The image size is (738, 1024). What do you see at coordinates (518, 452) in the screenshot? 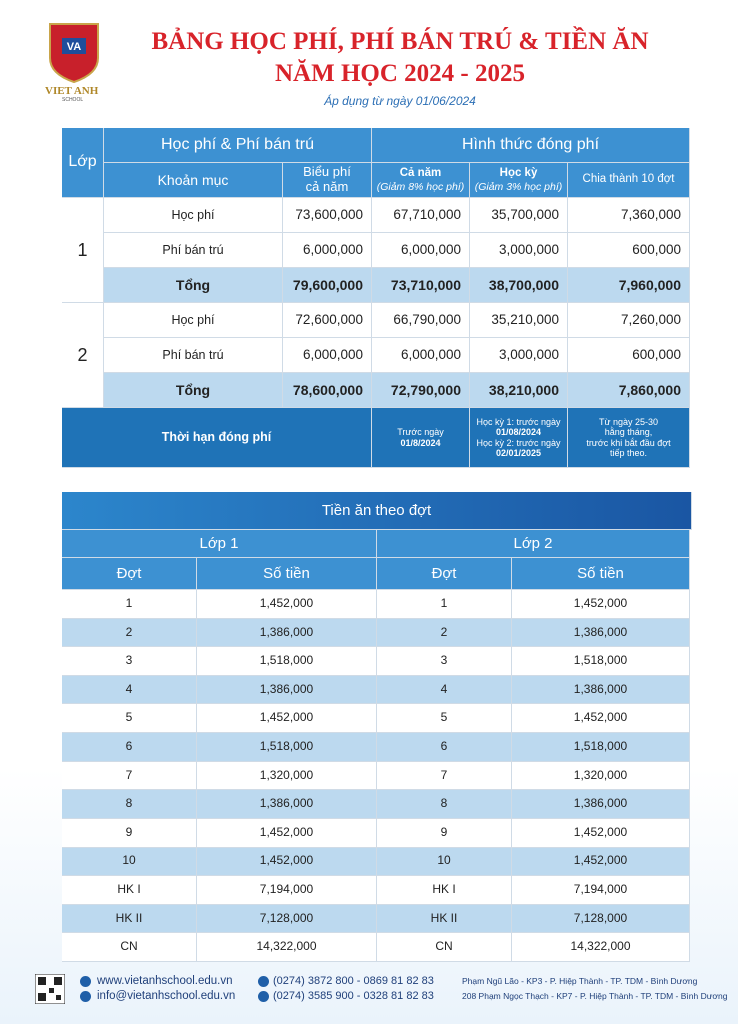
I see `cell-text: 02/01/2025` at bounding box center [518, 452].